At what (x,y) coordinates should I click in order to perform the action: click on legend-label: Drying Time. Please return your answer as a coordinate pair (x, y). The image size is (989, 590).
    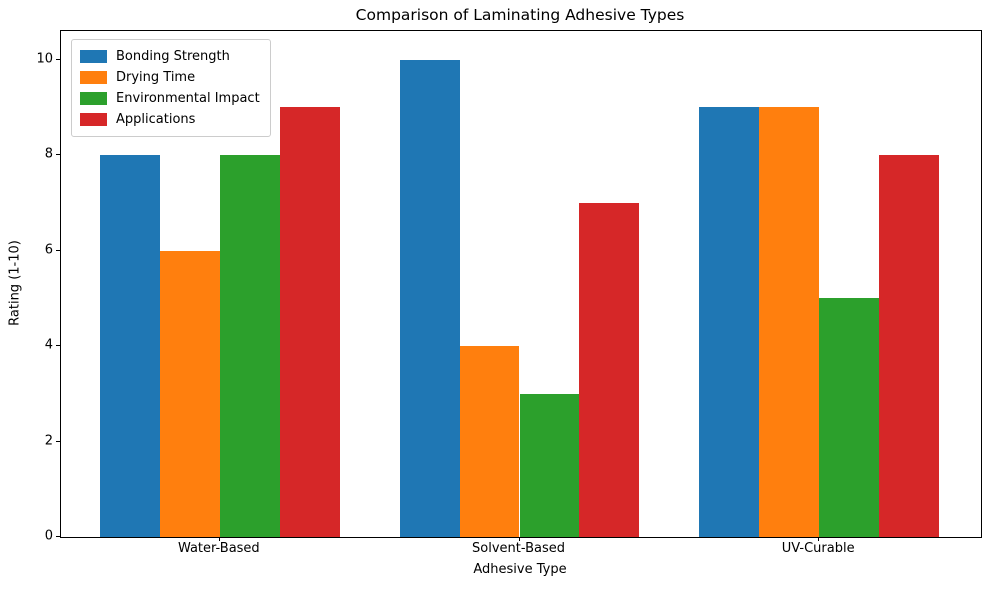
    Looking at the image, I should click on (156, 77).